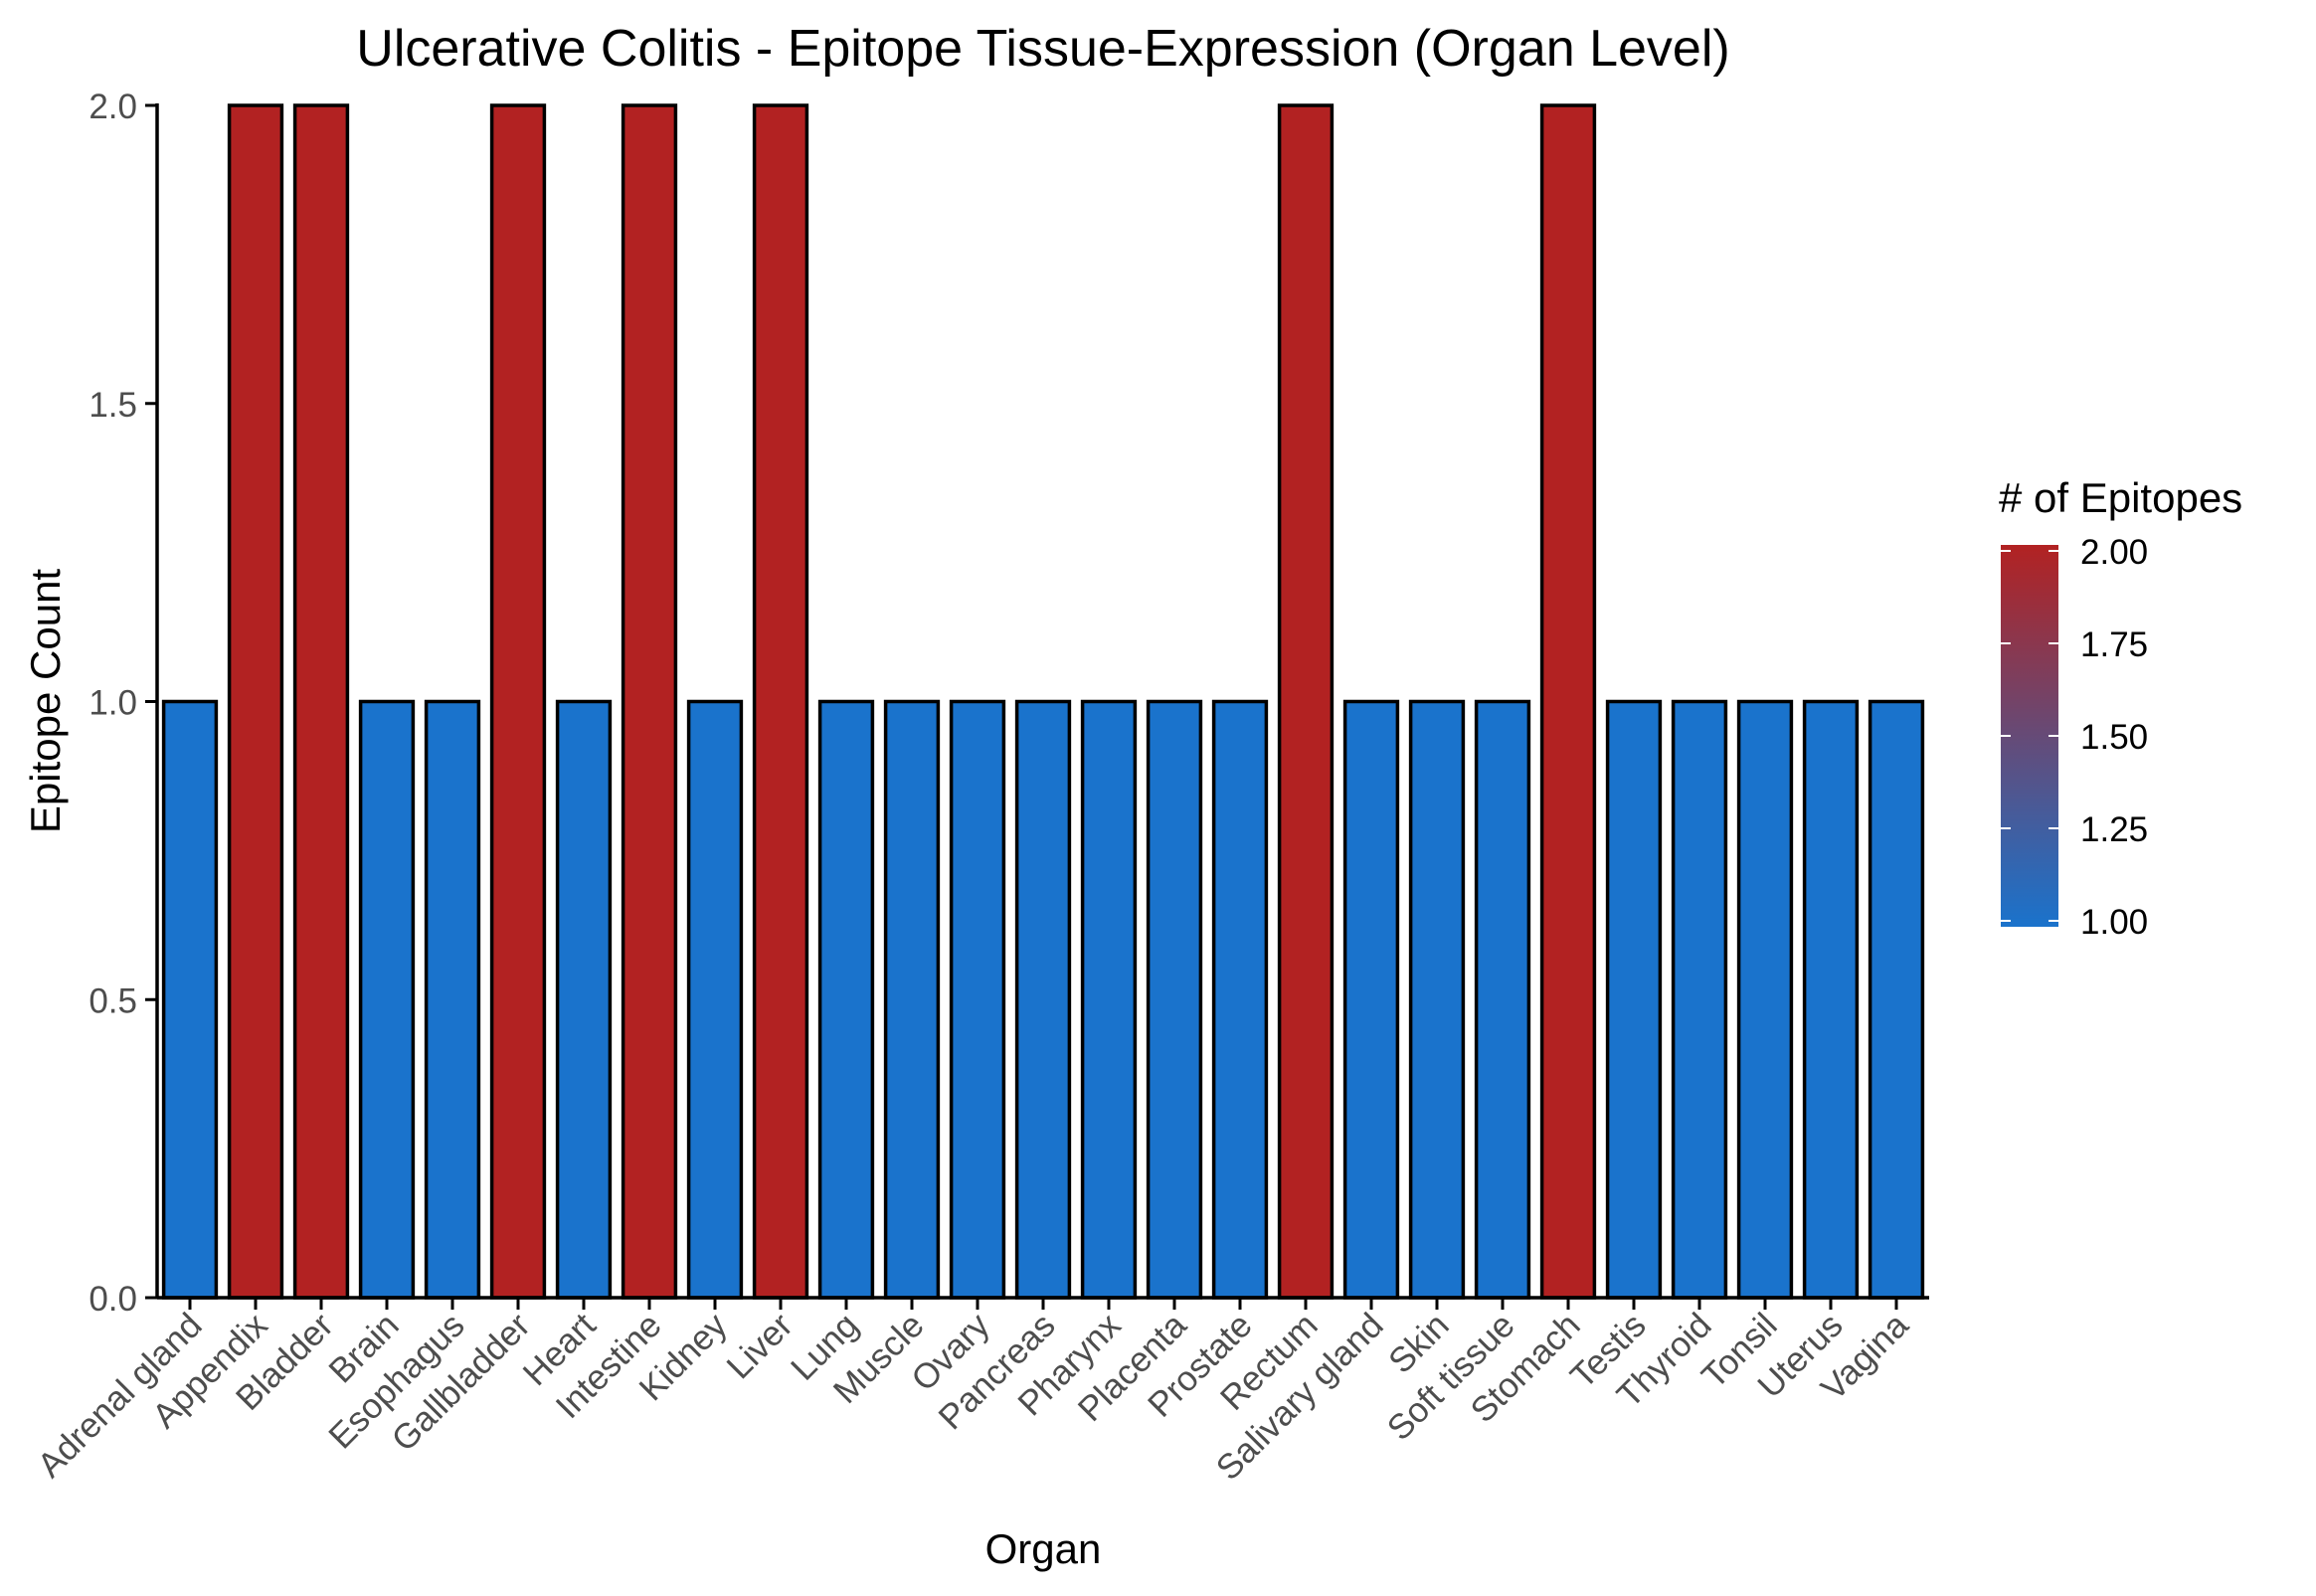 The height and width of the screenshot is (1596, 2316). What do you see at coordinates (1437, 1000) in the screenshot?
I see `bar-skin` at bounding box center [1437, 1000].